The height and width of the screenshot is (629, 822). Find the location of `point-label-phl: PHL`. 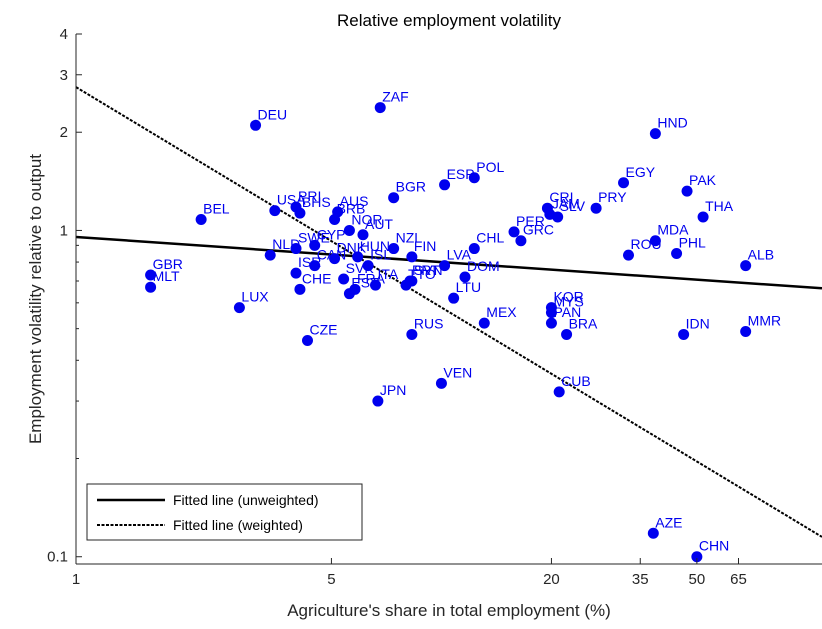

point-label-phl: PHL is located at coordinates (692, 242).